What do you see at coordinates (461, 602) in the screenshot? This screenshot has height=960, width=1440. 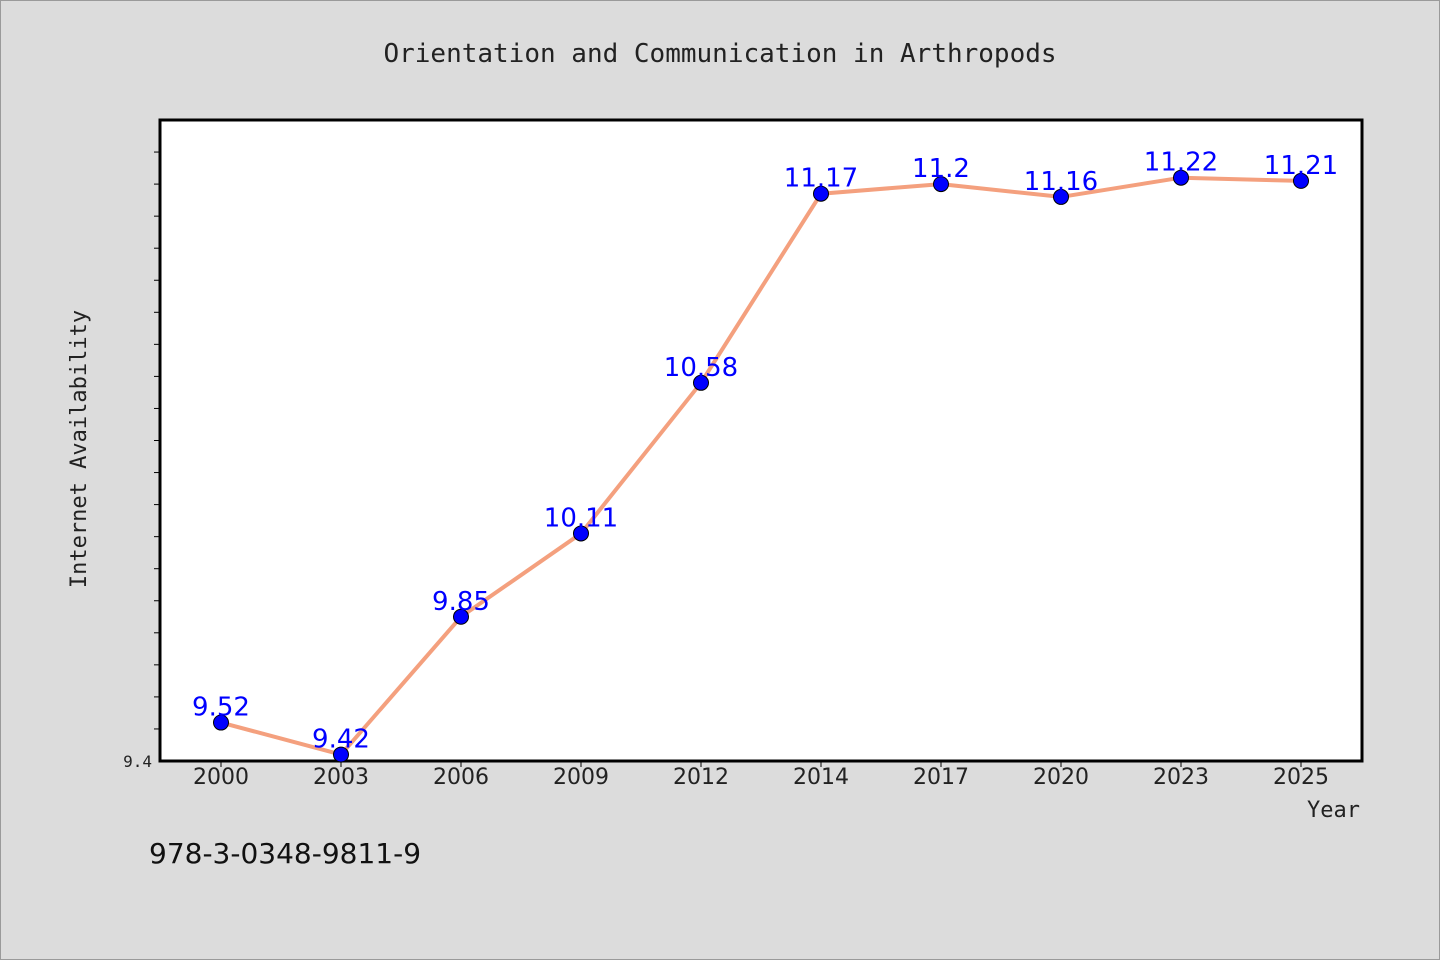 I see `data-label: 9.85` at bounding box center [461, 602].